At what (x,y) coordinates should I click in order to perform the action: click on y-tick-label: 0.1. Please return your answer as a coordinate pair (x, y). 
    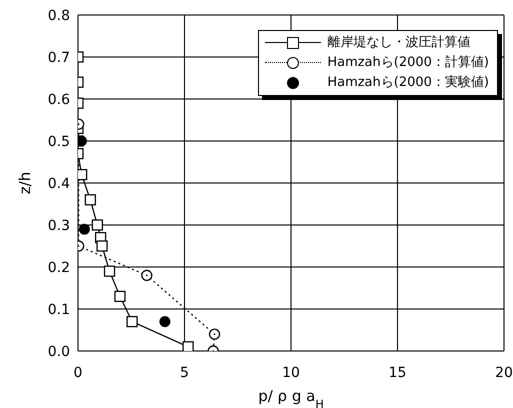
    Looking at the image, I should click on (59, 310).